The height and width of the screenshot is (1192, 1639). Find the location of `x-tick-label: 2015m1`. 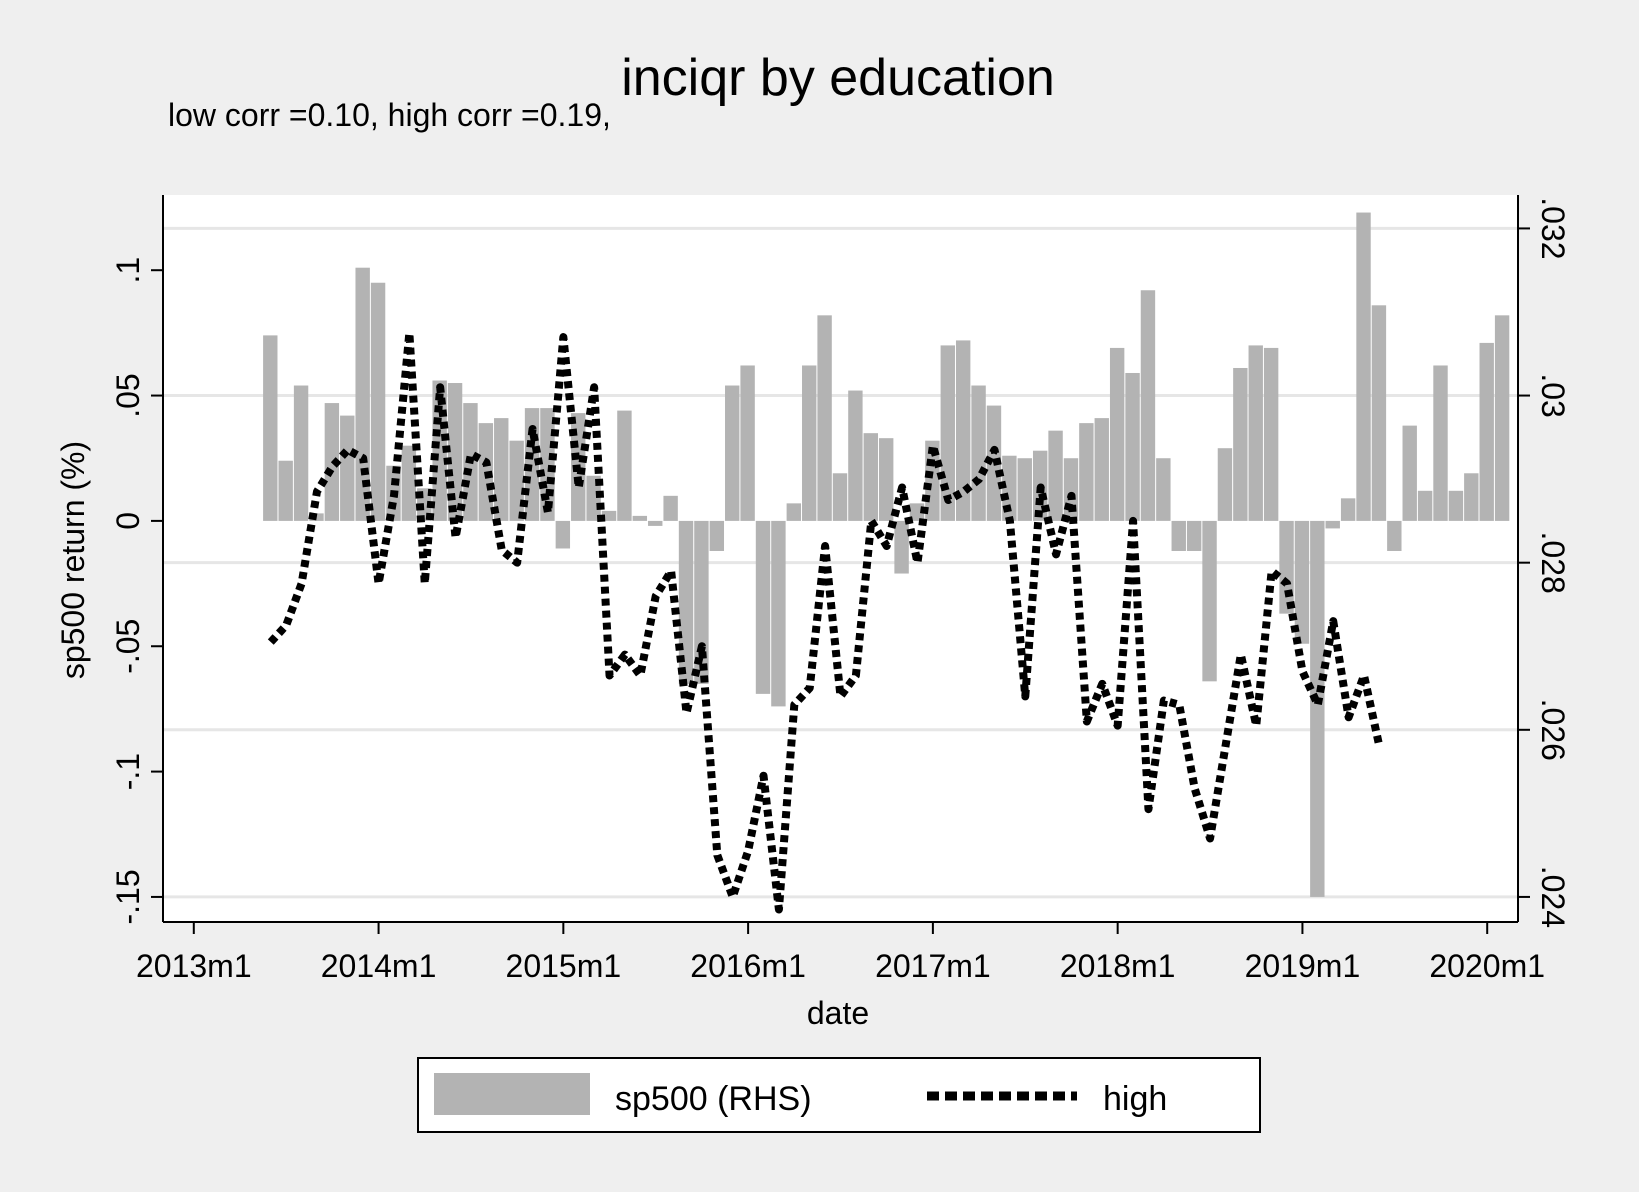

x-tick-label: 2015m1 is located at coordinates (564, 966).